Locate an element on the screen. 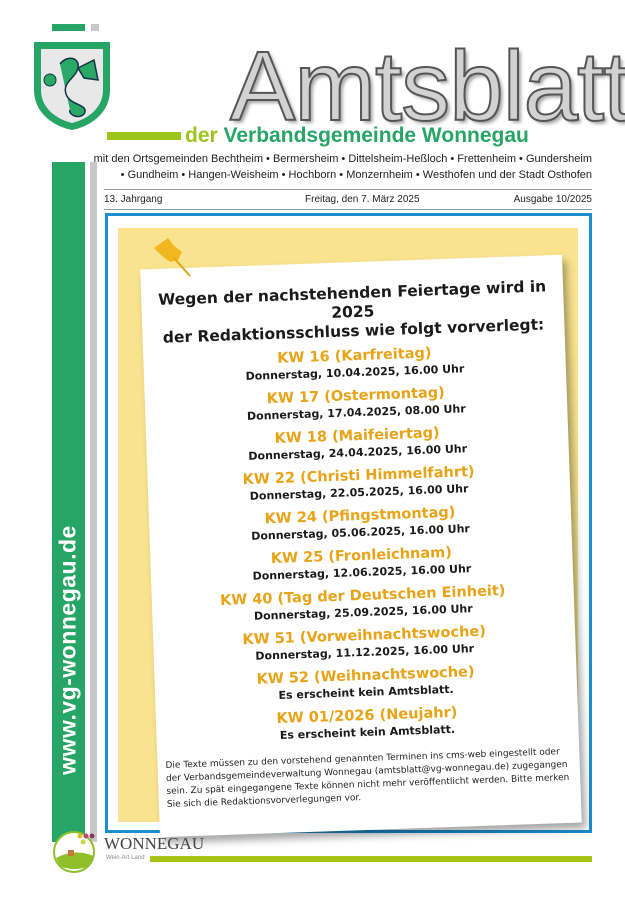 The height and width of the screenshot is (897, 625). pushpin-icon is located at coordinates (172, 257).